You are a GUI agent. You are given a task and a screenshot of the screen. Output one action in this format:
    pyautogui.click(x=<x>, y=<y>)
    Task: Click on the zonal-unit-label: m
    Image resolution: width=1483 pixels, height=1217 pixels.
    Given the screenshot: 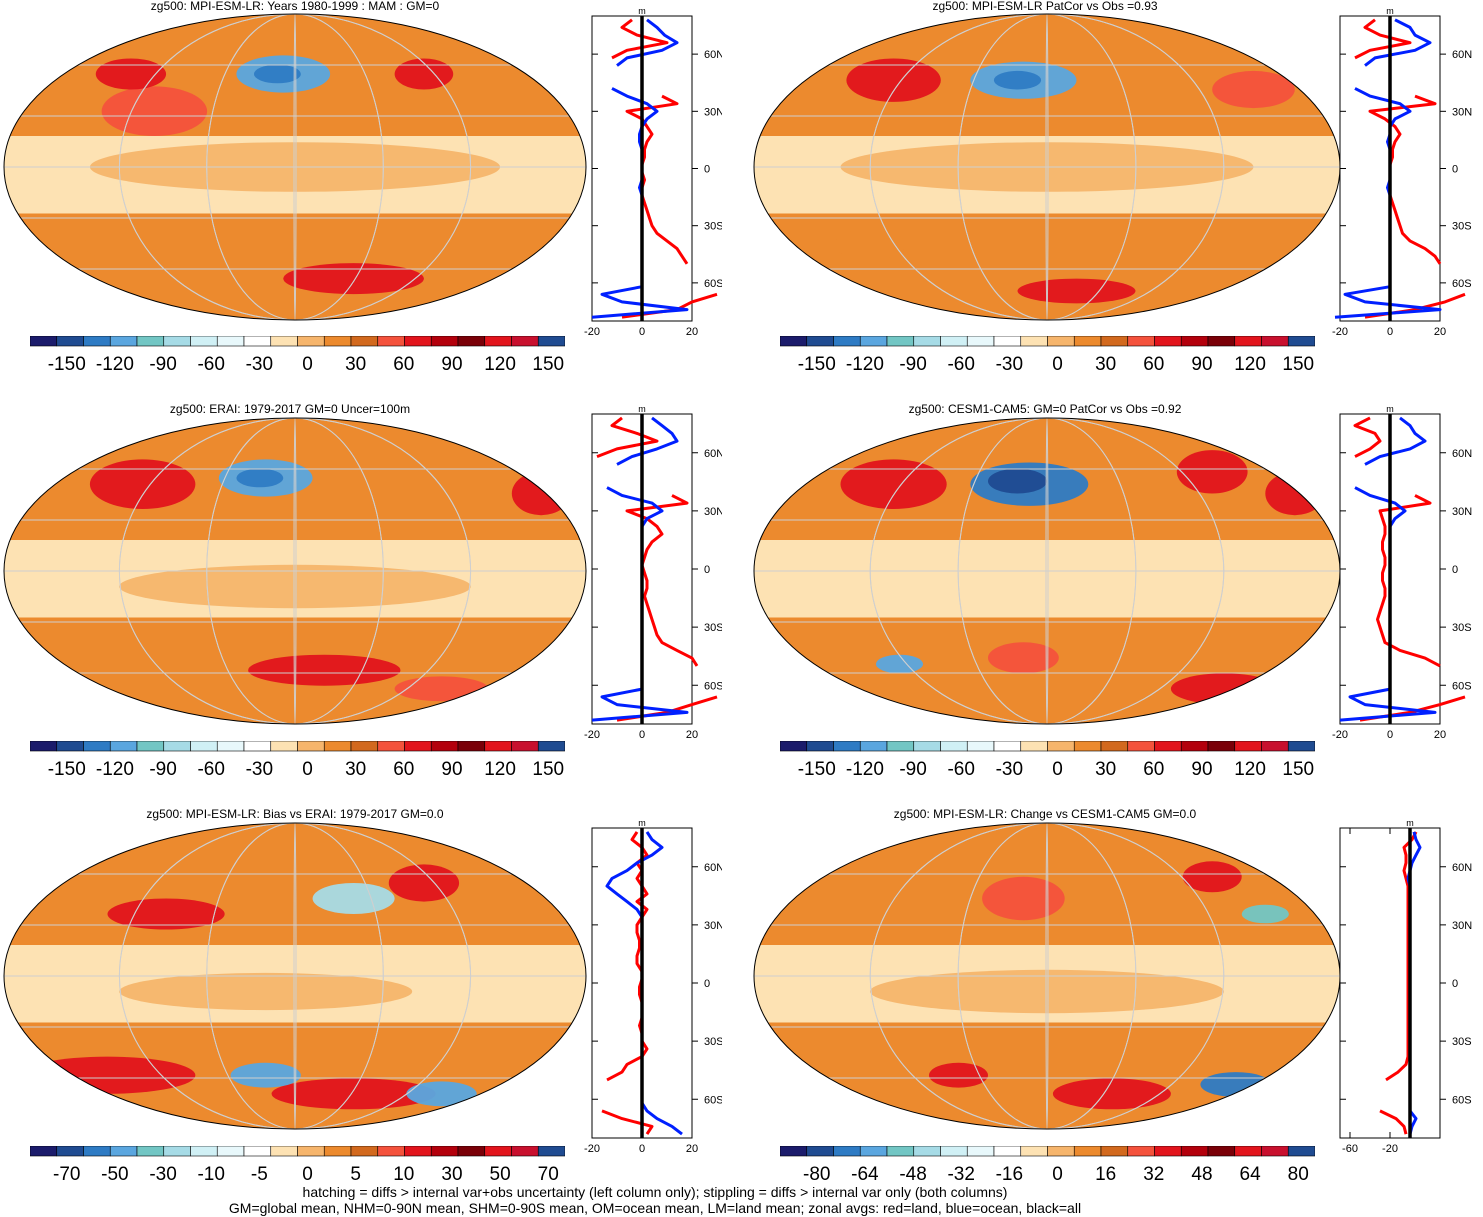 What is the action you would take?
    pyautogui.click(x=1390, y=409)
    